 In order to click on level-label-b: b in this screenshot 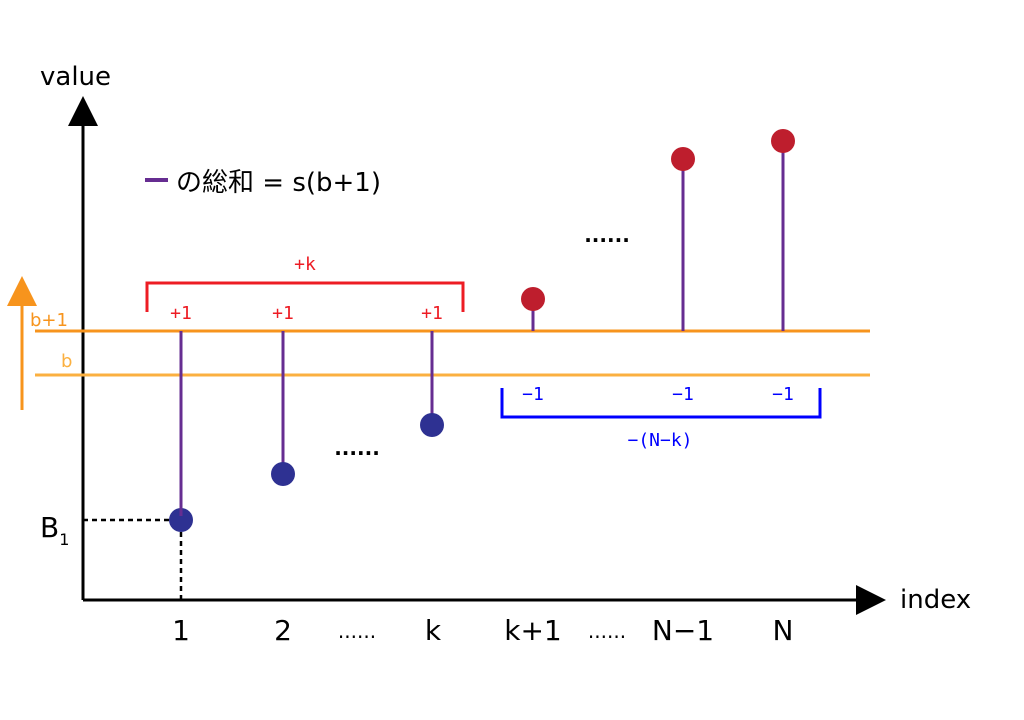, I will do `click(66, 361)`.